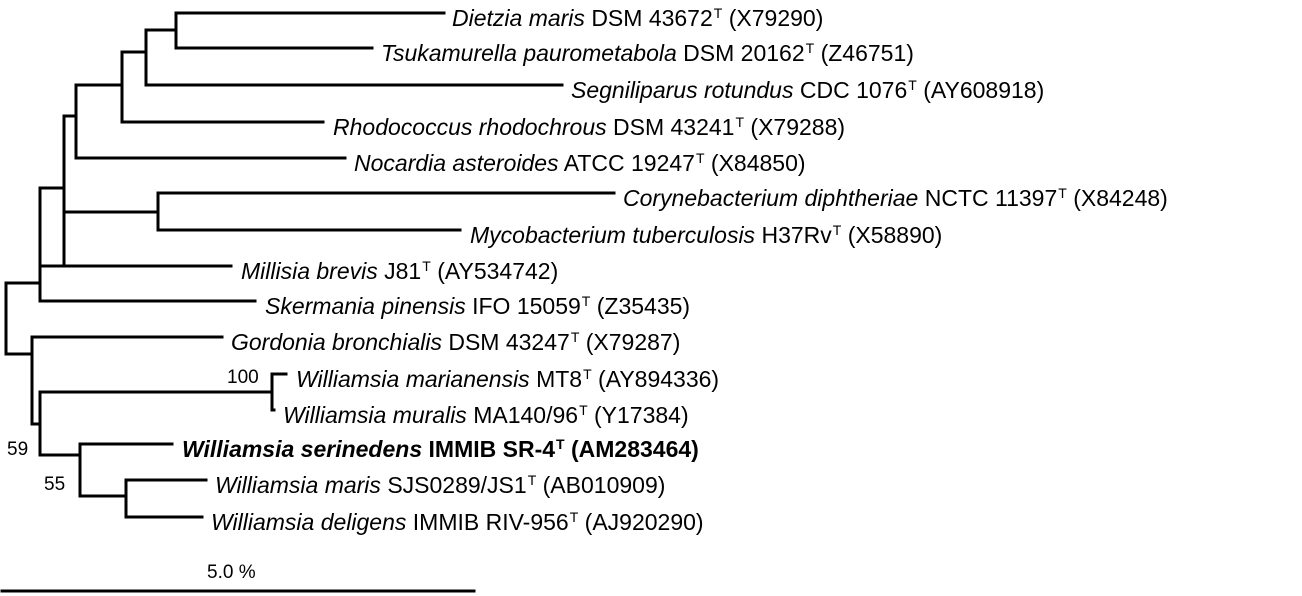 This screenshot has width=1302, height=596. What do you see at coordinates (231, 572) in the screenshot?
I see `scale-bar-label: 5.0 %` at bounding box center [231, 572].